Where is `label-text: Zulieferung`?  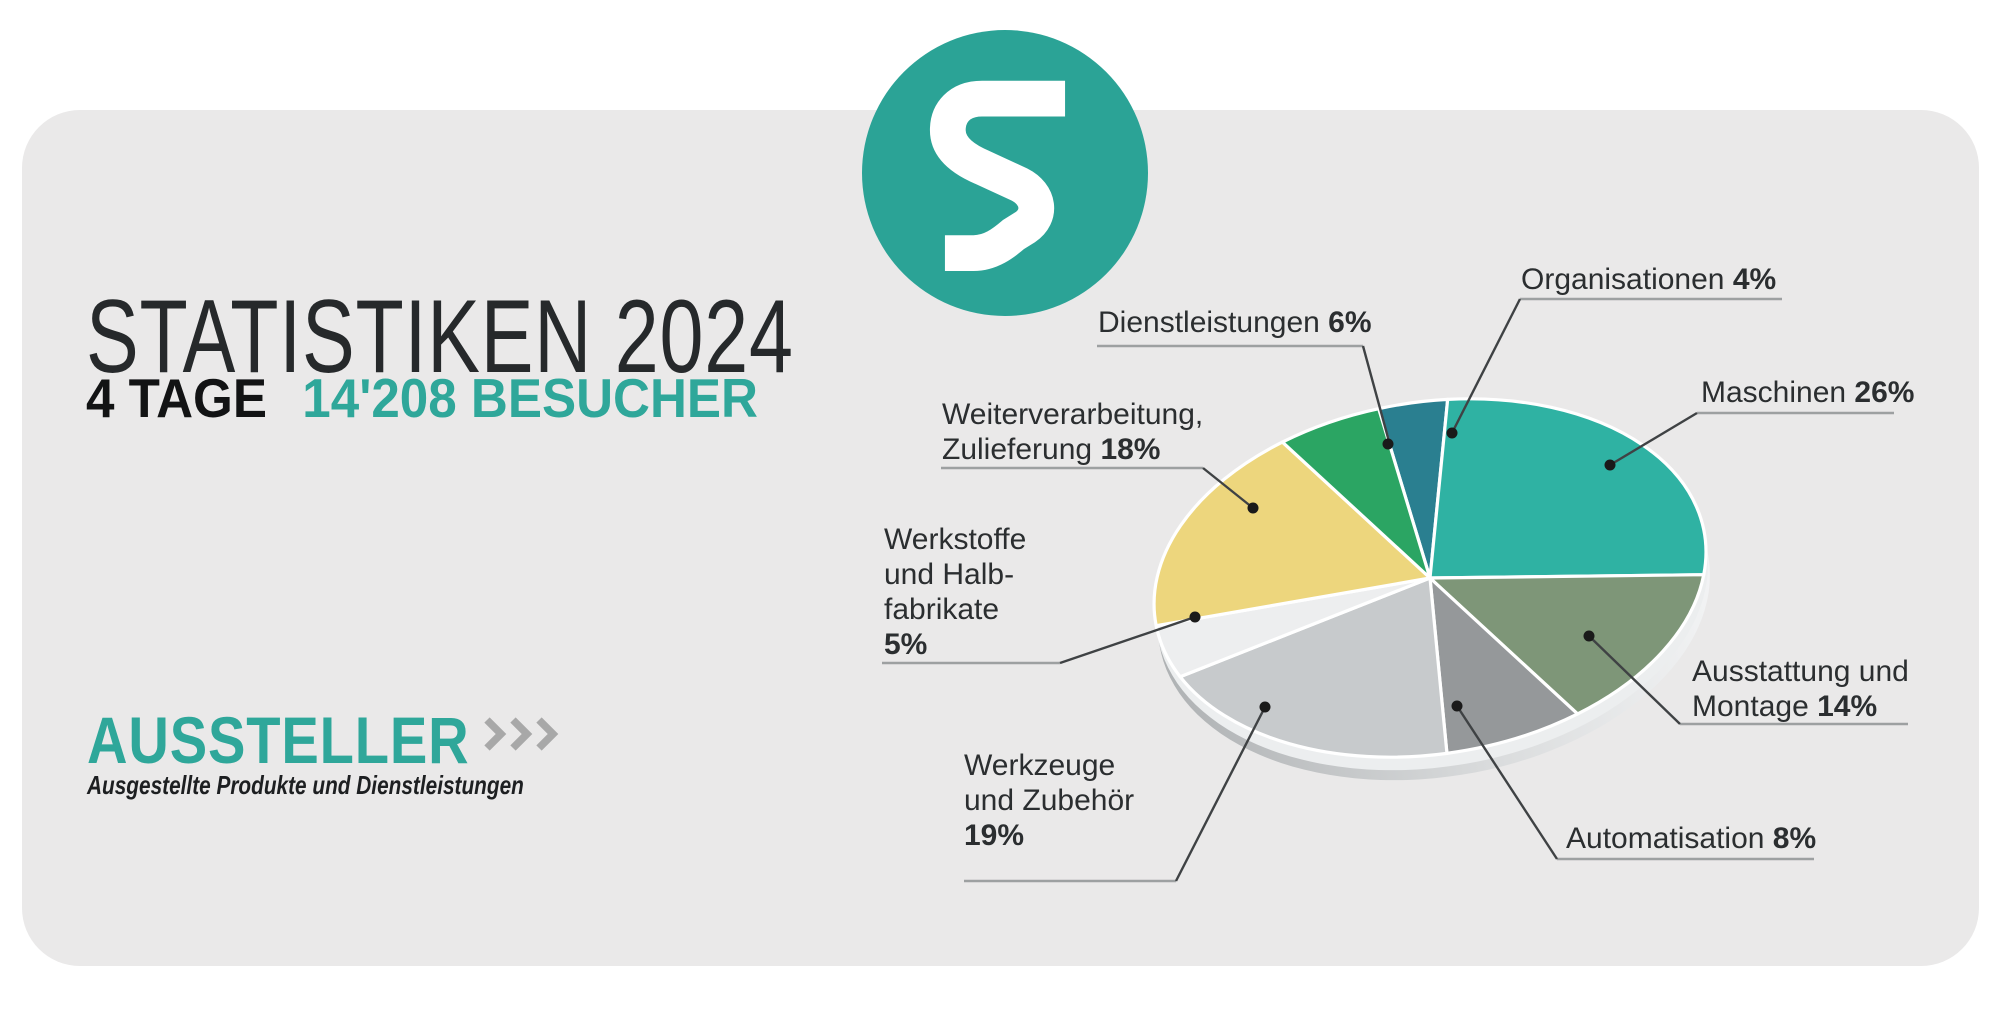 label-text: Zulieferung is located at coordinates (1017, 449).